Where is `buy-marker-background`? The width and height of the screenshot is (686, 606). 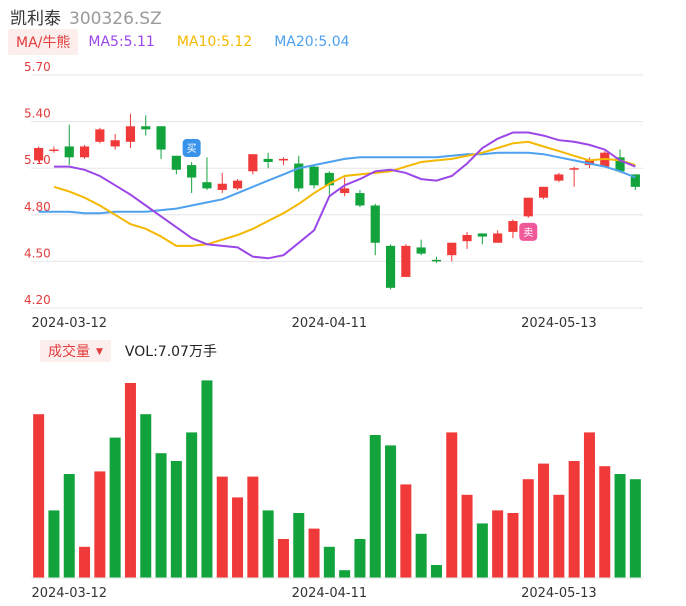
buy-marker-background is located at coordinates (191, 148).